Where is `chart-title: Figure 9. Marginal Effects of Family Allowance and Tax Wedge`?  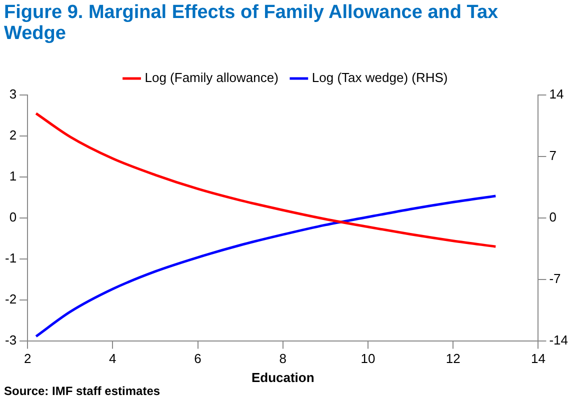
chart-title: Figure 9. Marginal Effects of Family Allowance and Tax Wedge is located at coordinates (252, 23).